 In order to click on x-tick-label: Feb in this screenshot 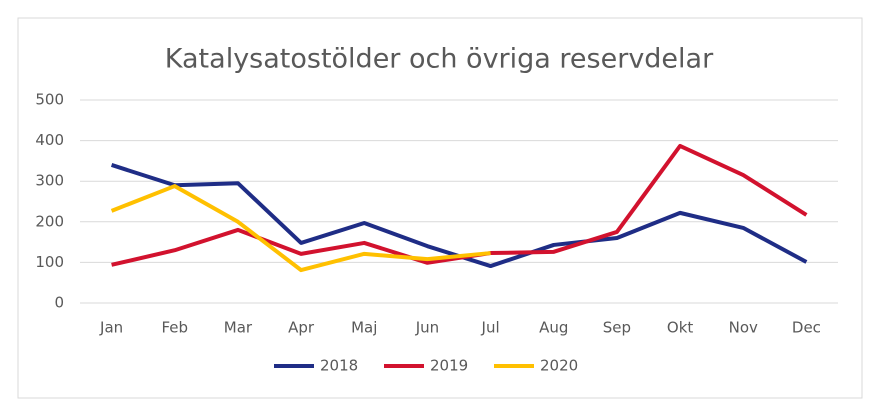, I will do `click(174, 328)`.